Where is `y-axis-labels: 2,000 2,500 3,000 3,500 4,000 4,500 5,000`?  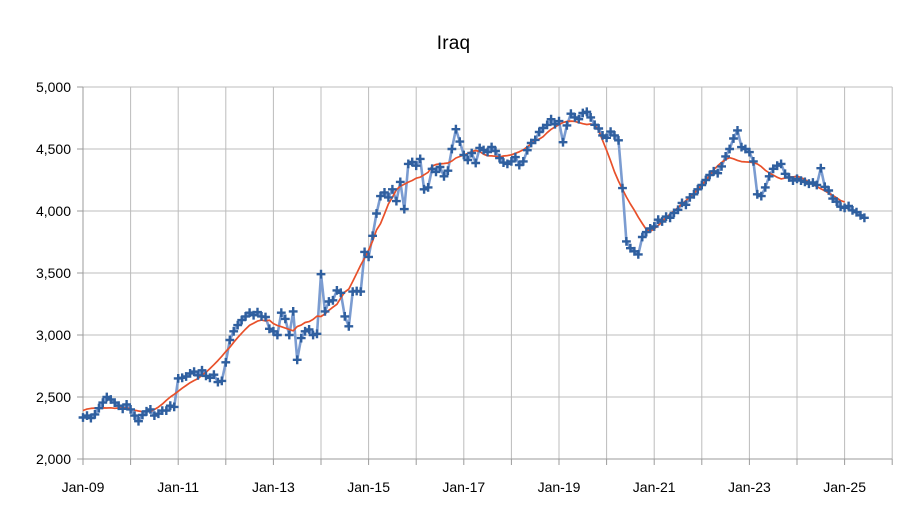
y-axis-labels: 2,000 2,500 3,000 3,500 4,000 4,500 5,000 is located at coordinates (53, 273).